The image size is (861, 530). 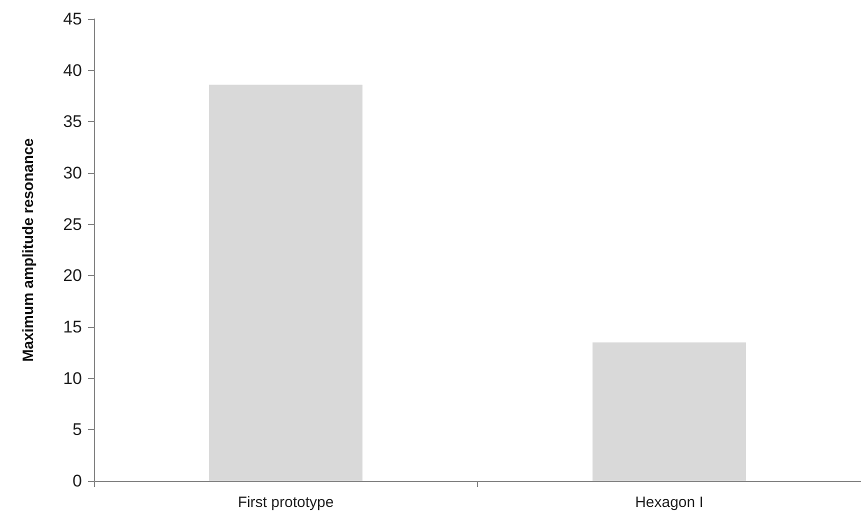 I want to click on y-tick-label: 25, so click(x=72, y=224).